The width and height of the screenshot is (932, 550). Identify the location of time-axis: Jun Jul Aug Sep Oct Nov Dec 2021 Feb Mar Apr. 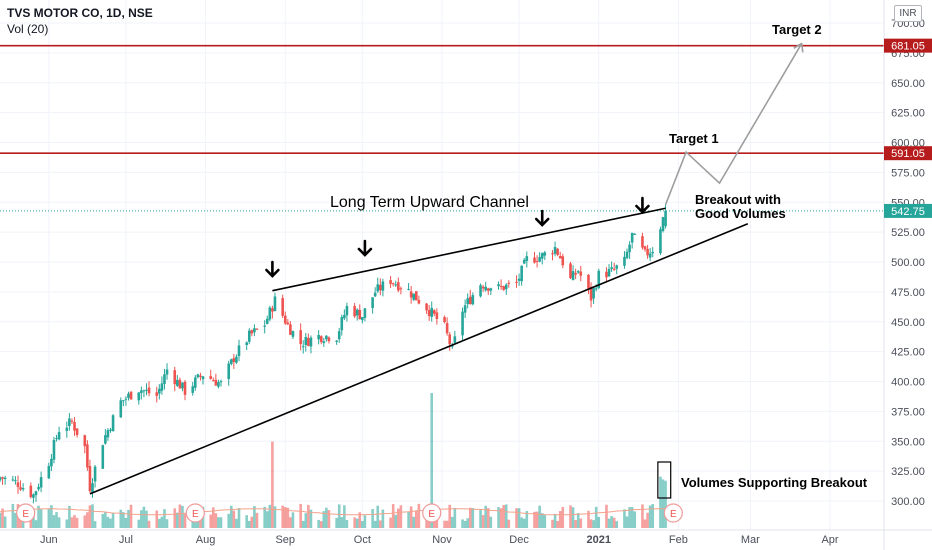
(466, 537).